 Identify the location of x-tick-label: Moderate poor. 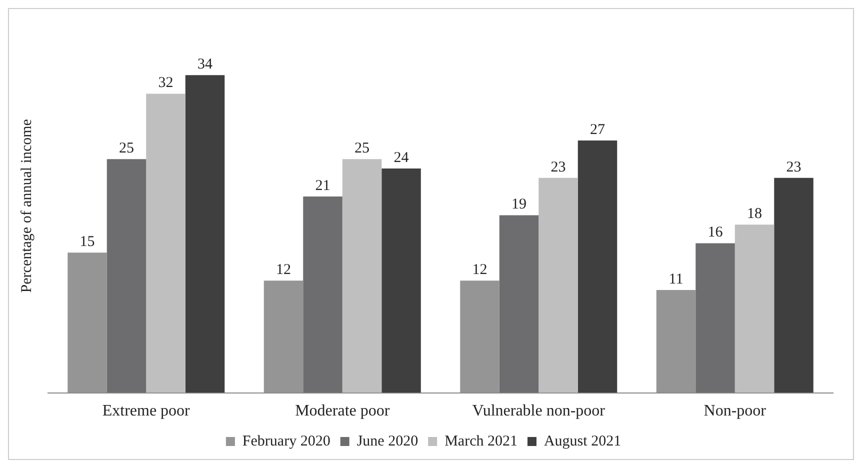
(342, 411).